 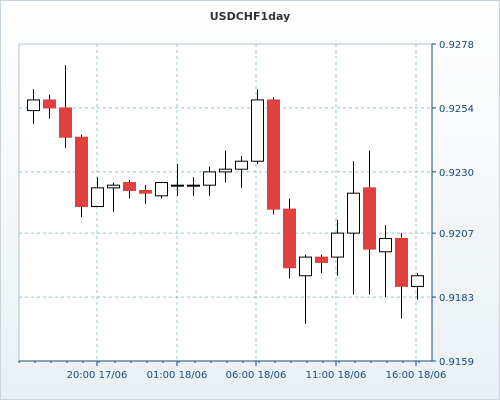 What do you see at coordinates (177, 375) in the screenshot?
I see `x-tick-label: 01:00 18/06` at bounding box center [177, 375].